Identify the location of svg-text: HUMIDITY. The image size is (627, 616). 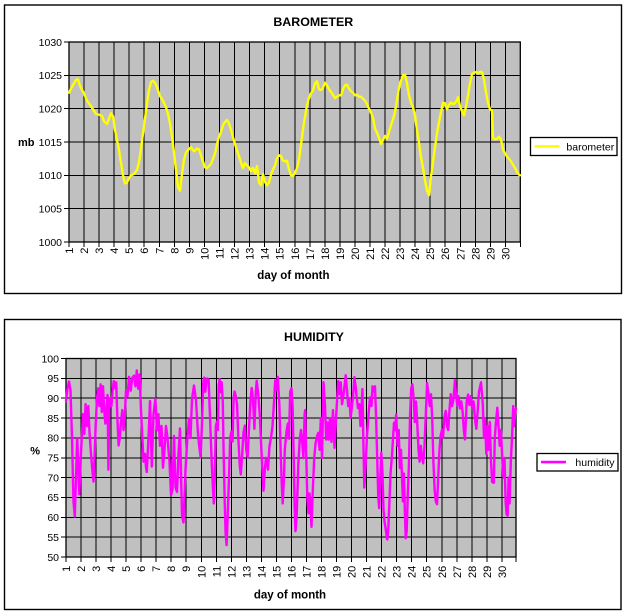
(314, 337).